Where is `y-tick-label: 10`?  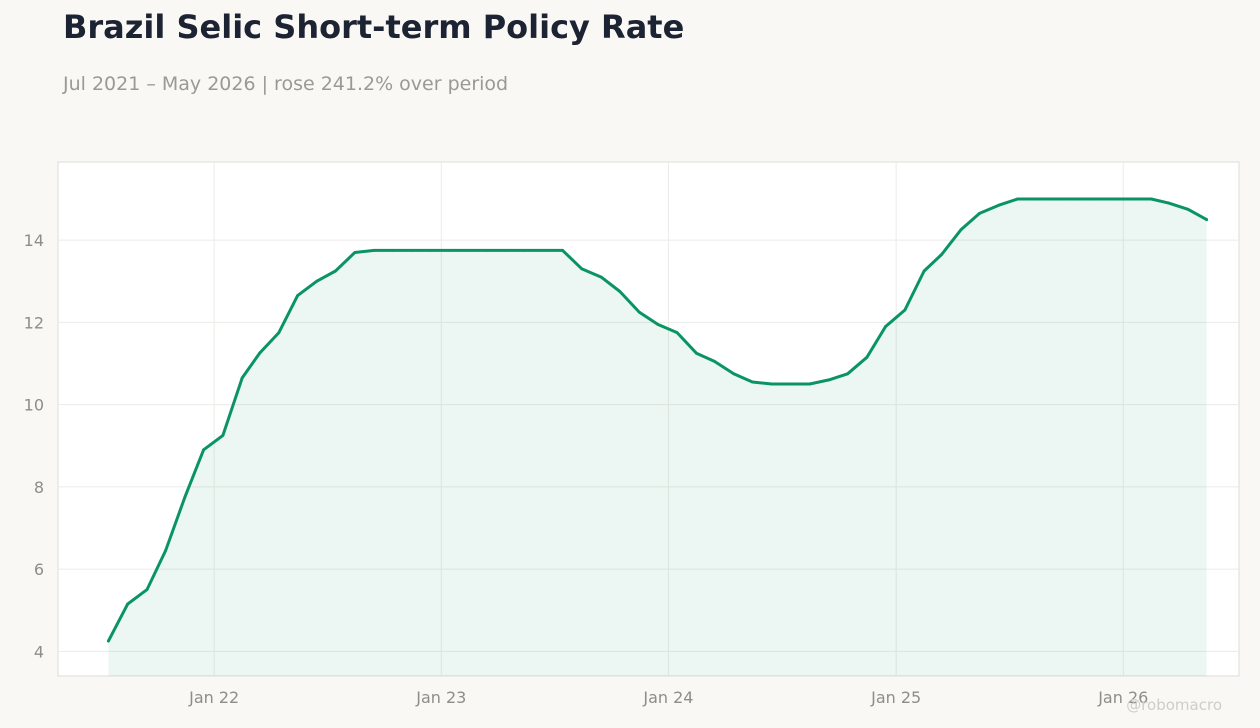
y-tick-label: 10 is located at coordinates (34, 405).